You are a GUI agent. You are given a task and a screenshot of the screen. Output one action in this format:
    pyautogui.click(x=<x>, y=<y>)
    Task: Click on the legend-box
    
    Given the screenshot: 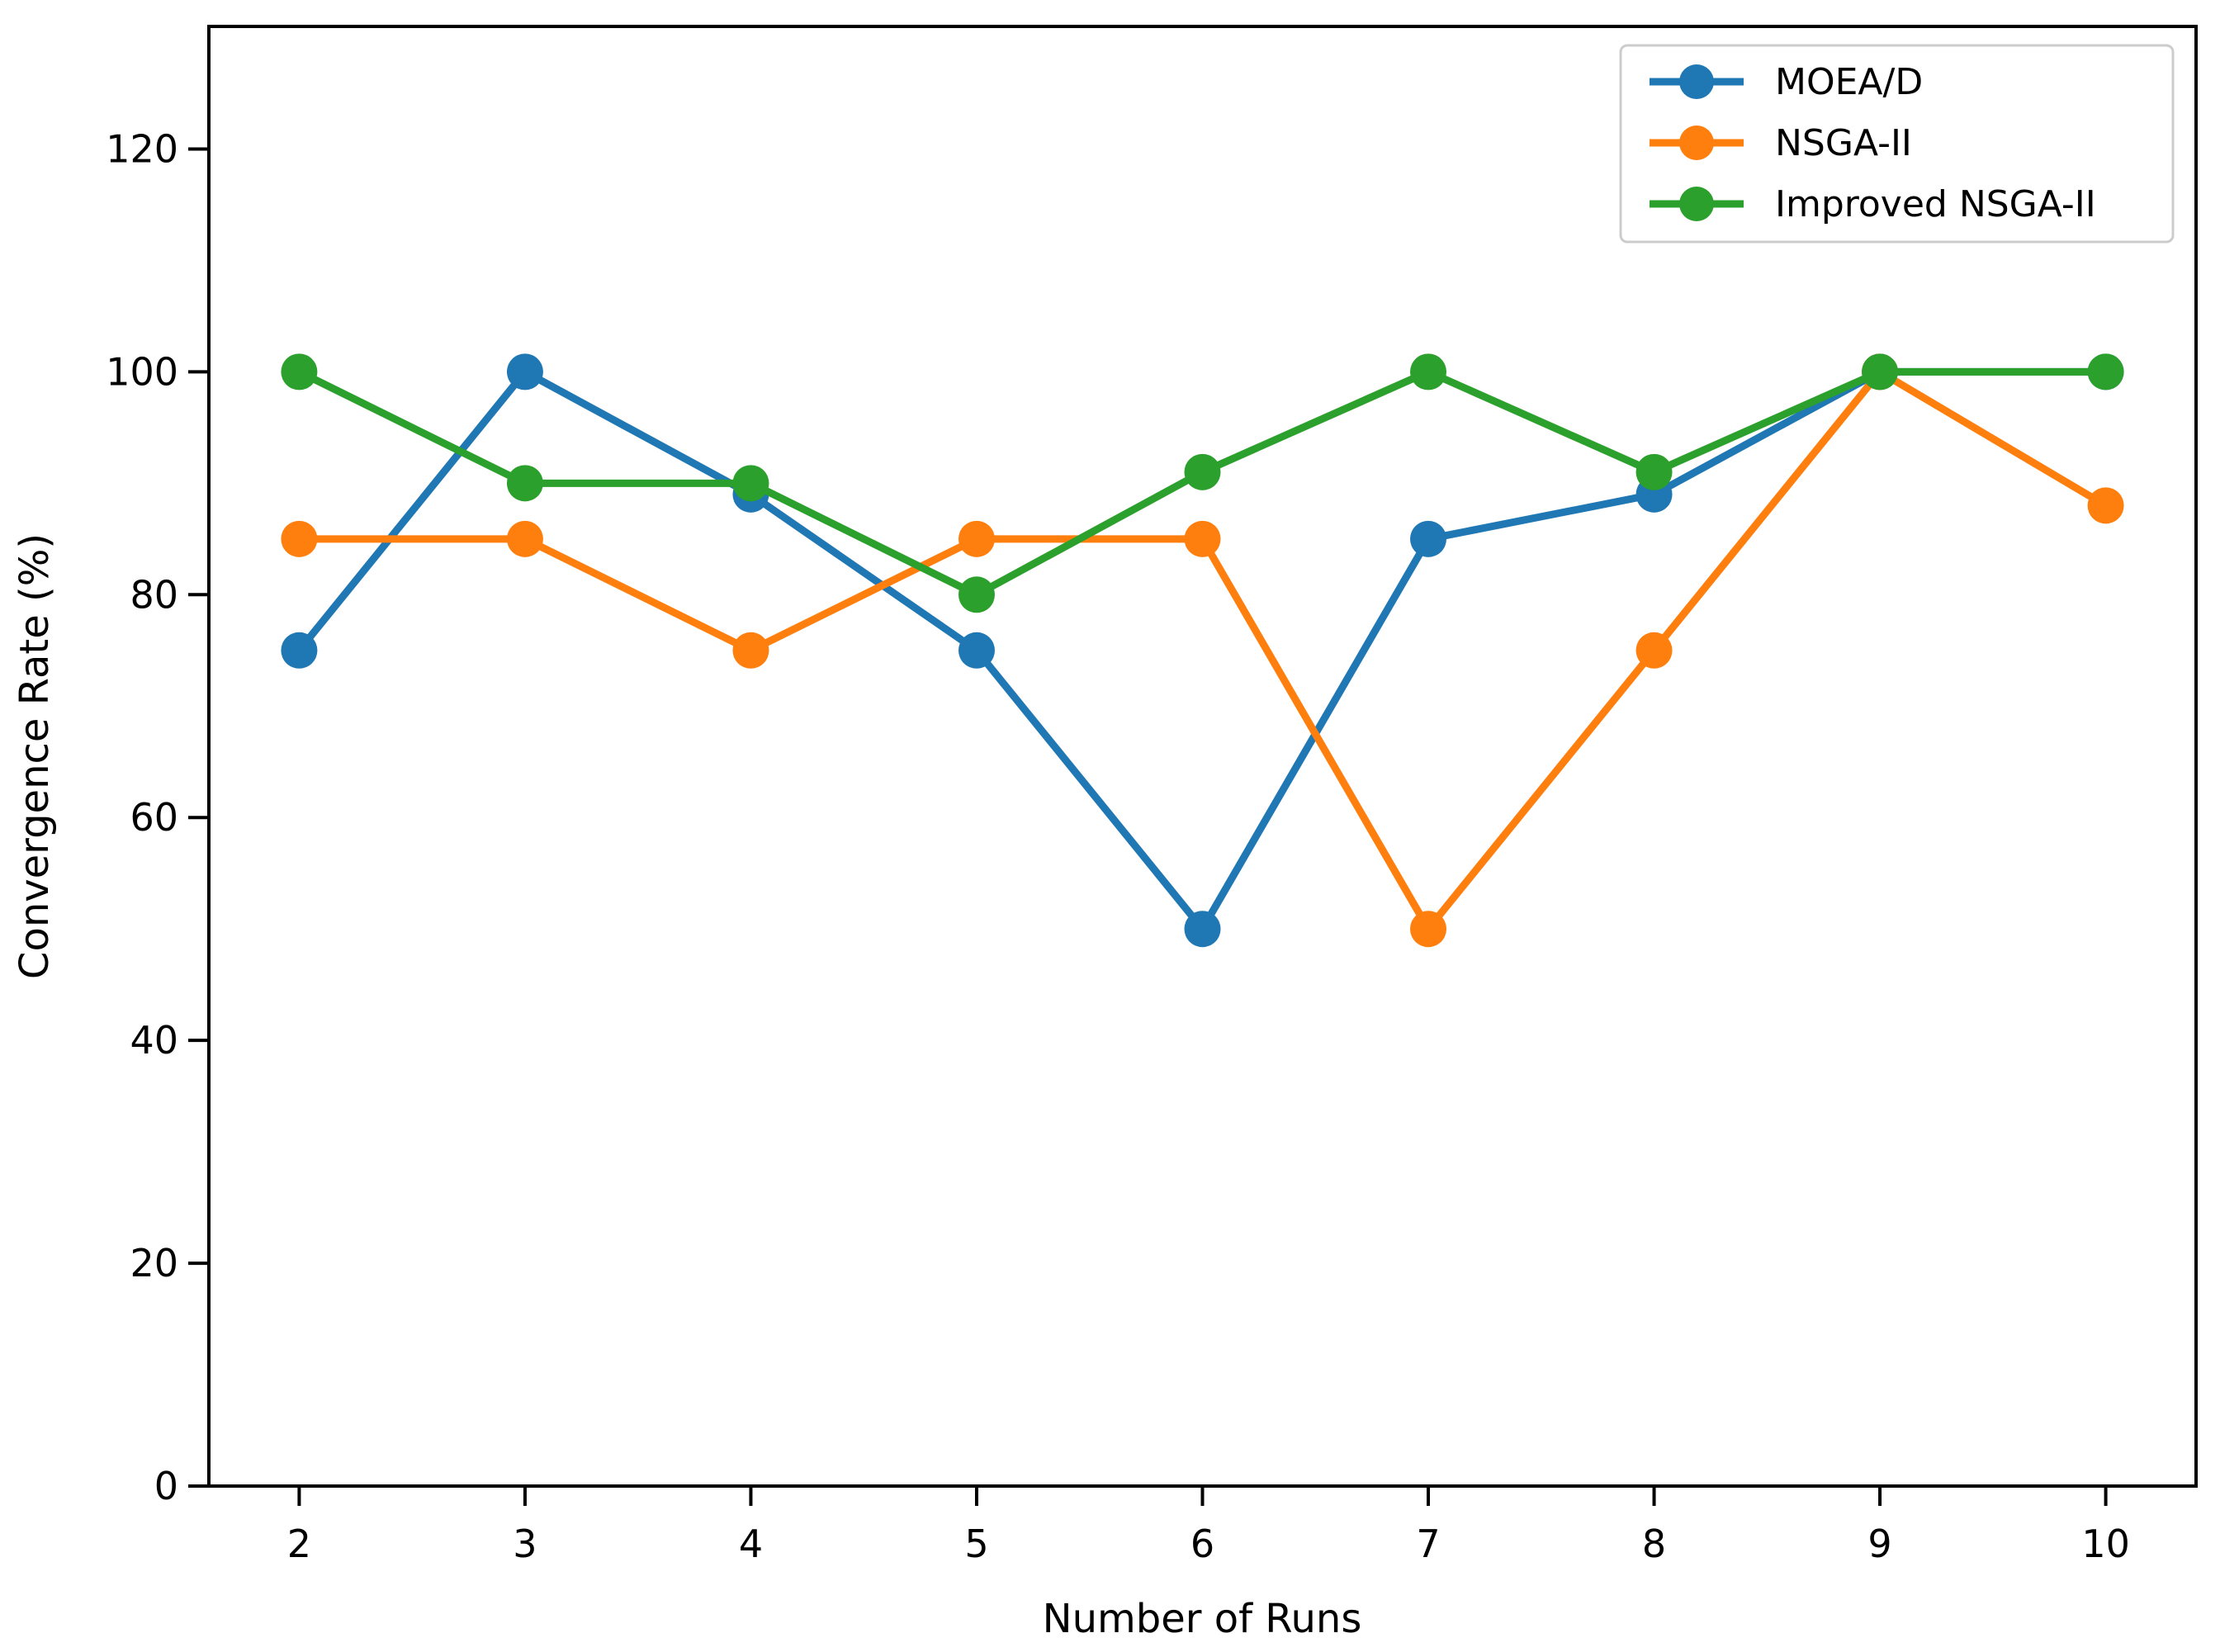 What is the action you would take?
    pyautogui.click(x=1897, y=144)
    